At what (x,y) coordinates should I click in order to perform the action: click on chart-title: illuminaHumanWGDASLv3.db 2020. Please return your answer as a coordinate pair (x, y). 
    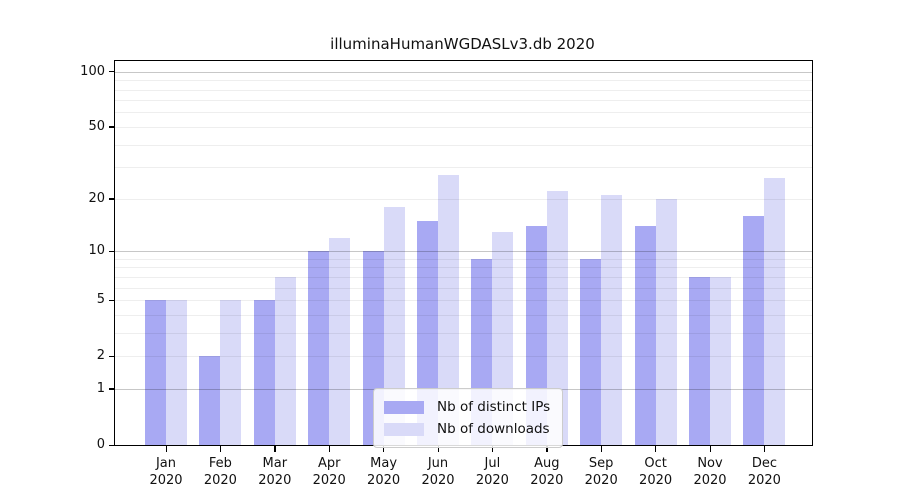
    Looking at the image, I should click on (462, 44).